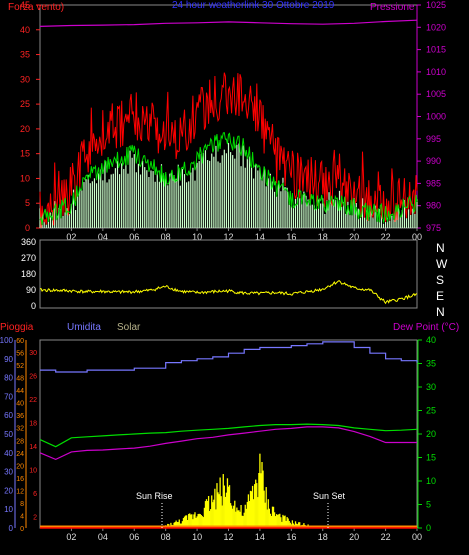 The width and height of the screenshot is (469, 555). Describe the element at coordinates (20, 454) in the screenshot. I see `solar-y-tick-label: 24` at that location.